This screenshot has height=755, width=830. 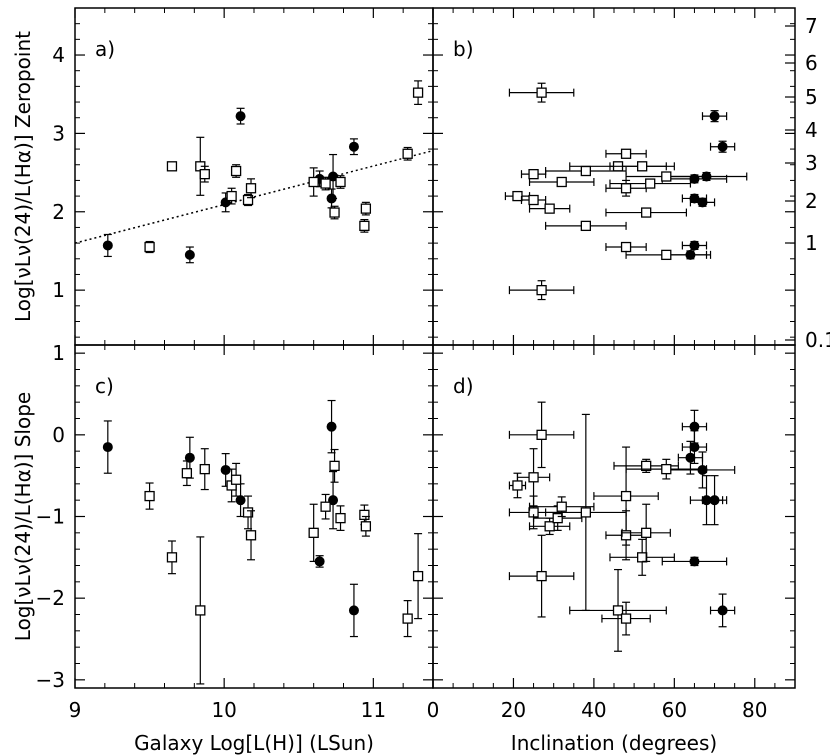 I want to click on right-axis-label: 5, so click(x=811, y=97).